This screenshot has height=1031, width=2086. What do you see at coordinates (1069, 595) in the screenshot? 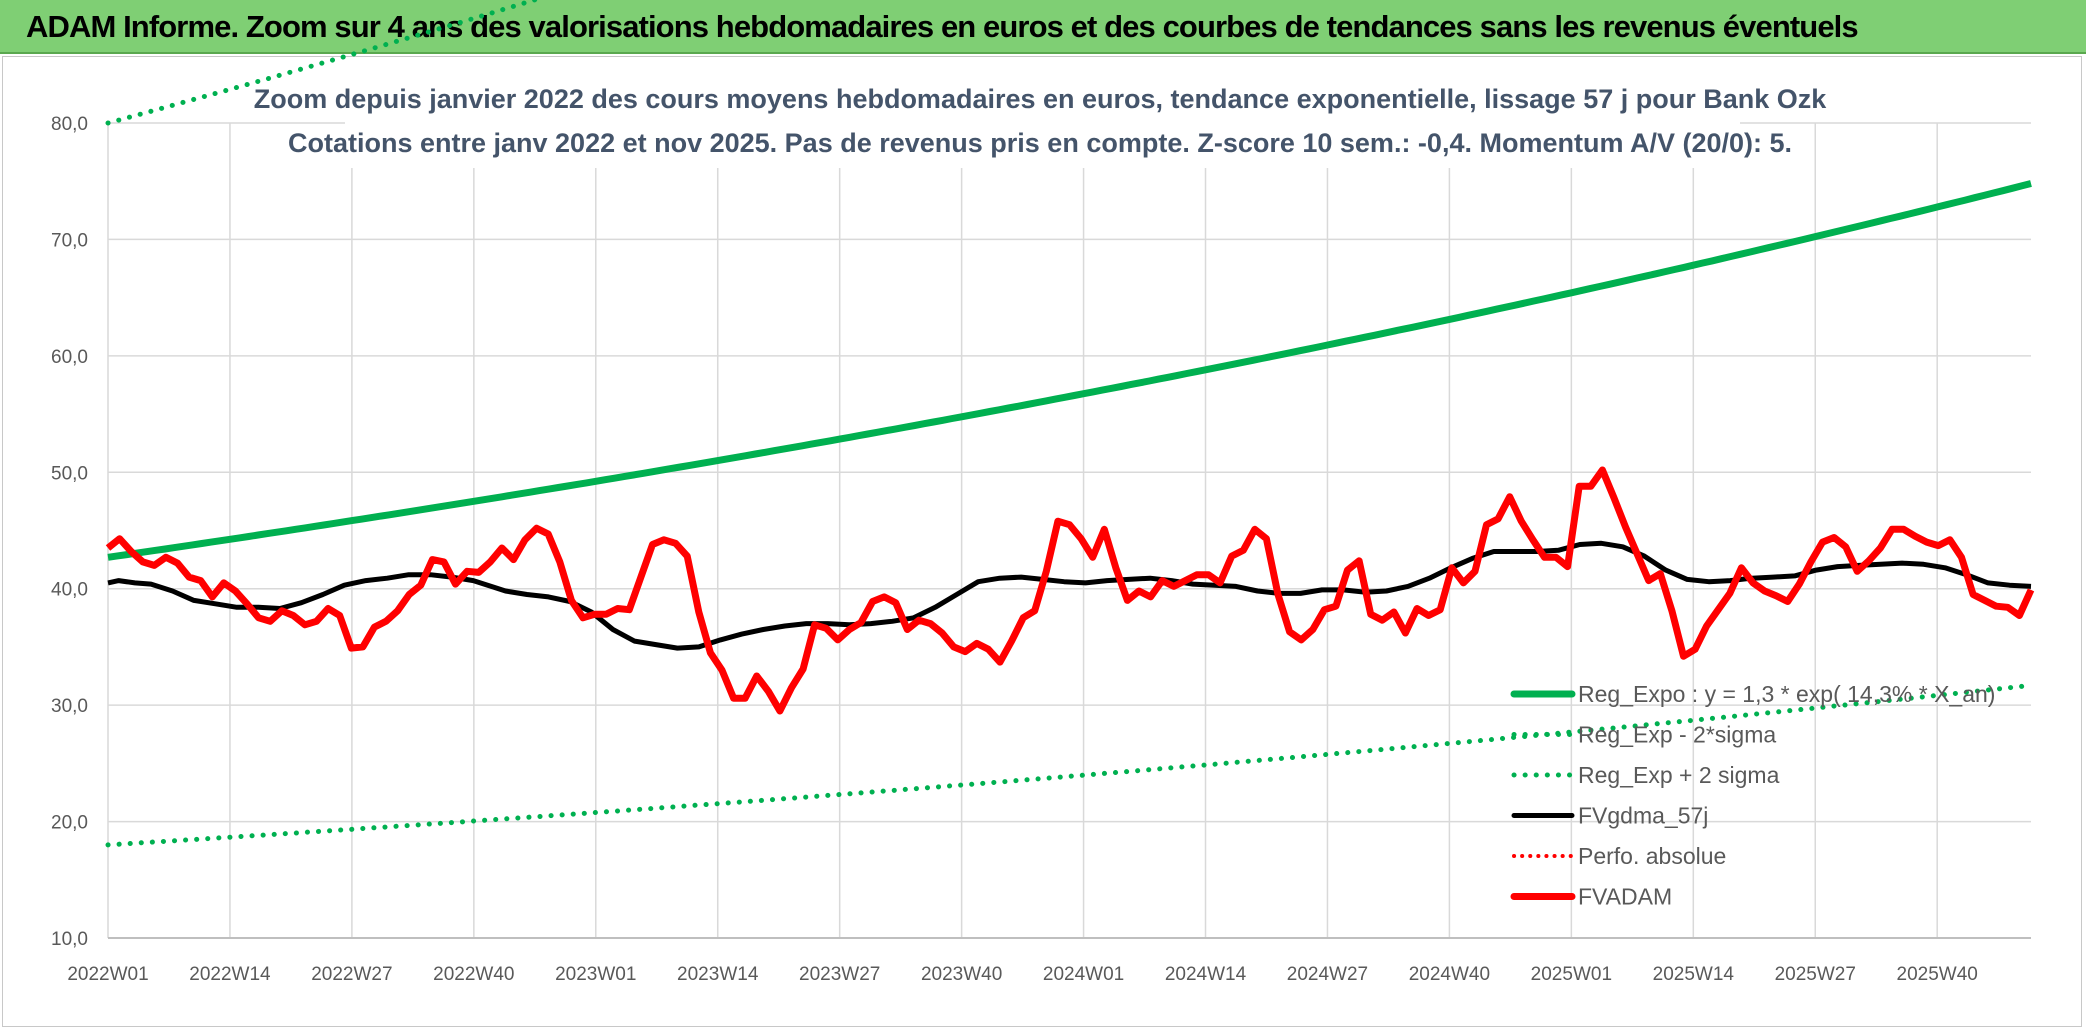
I see `series-fvgdma-57j` at bounding box center [1069, 595].